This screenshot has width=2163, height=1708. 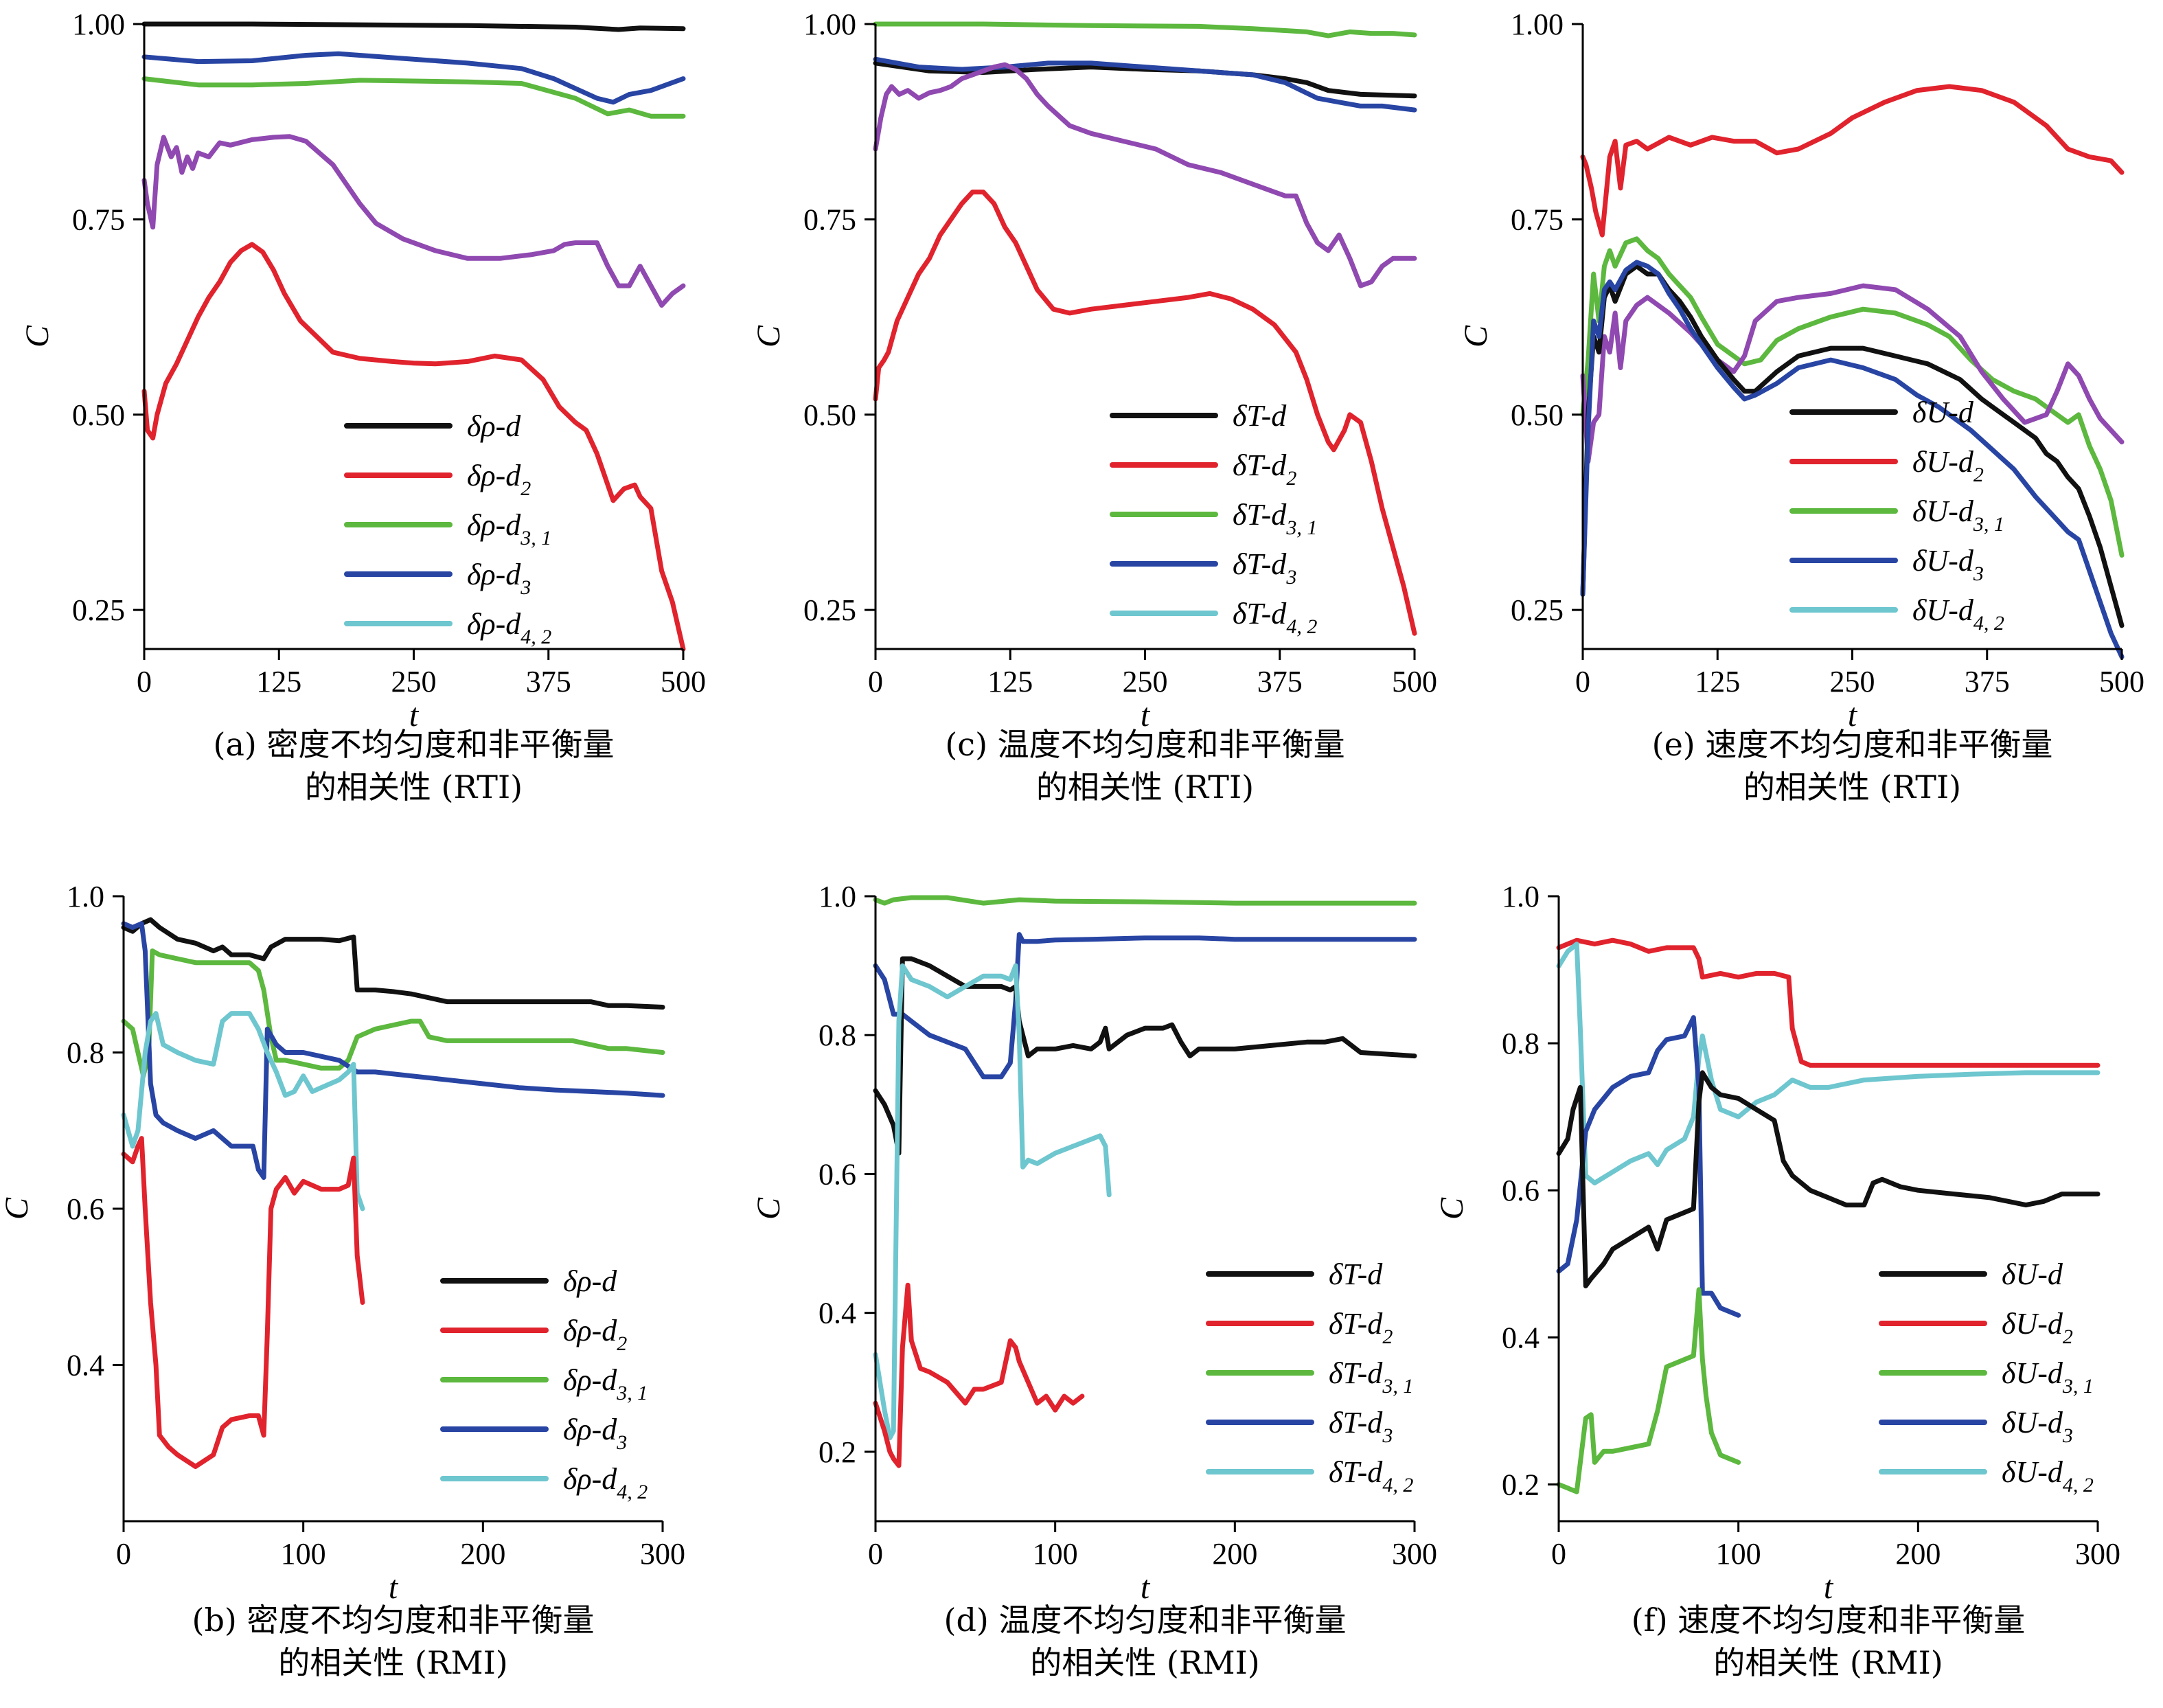 I want to click on series-line-b-cyan, so click(x=243, y=1111).